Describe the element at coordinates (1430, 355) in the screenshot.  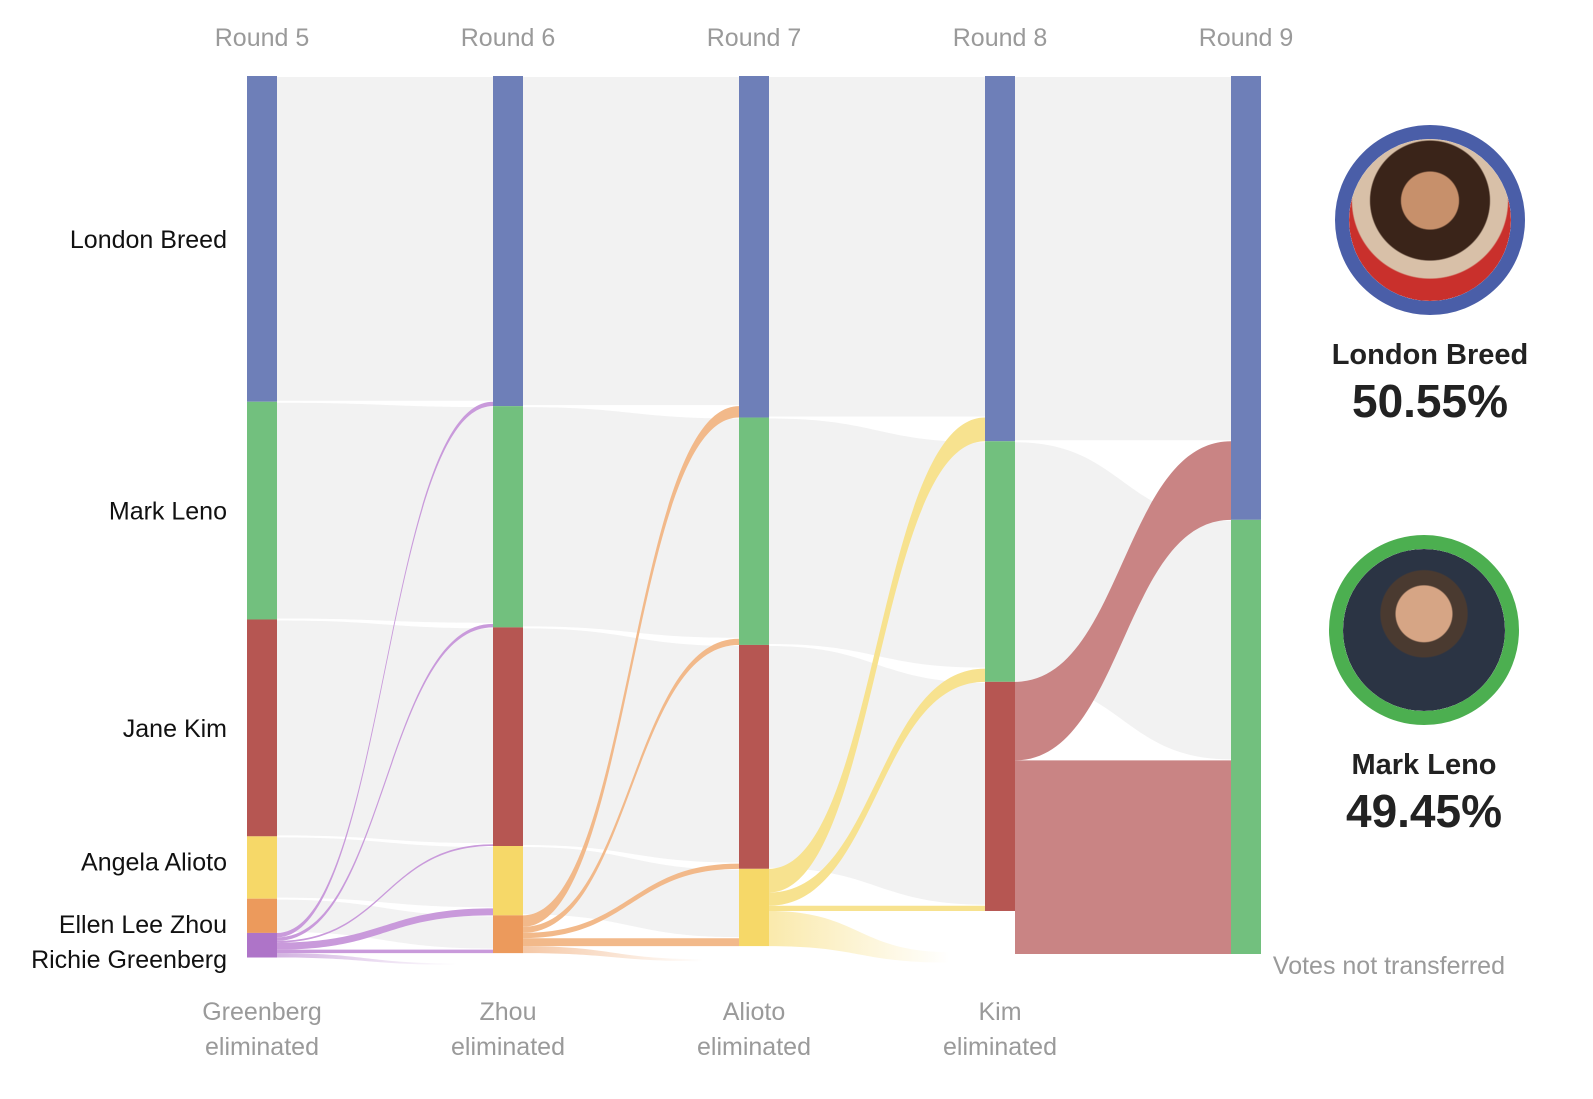
I see `winner-name: London Breed` at that location.